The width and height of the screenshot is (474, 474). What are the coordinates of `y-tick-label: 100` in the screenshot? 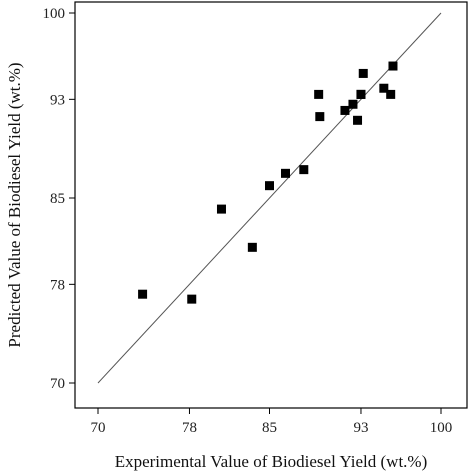 It's located at (54, 14).